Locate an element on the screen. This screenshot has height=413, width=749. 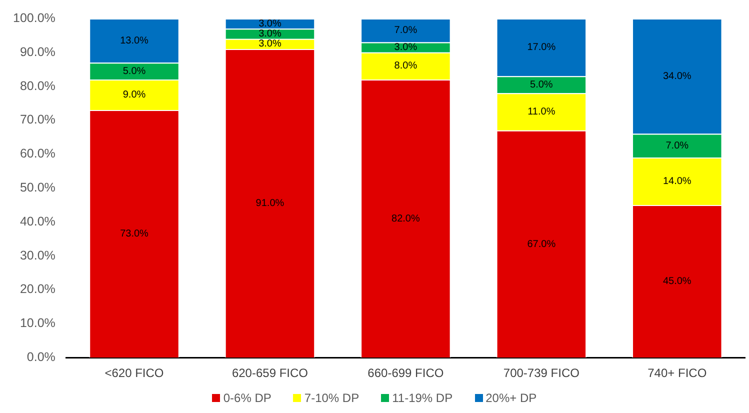
y-tick-label: 70.0% is located at coordinates (38, 119).